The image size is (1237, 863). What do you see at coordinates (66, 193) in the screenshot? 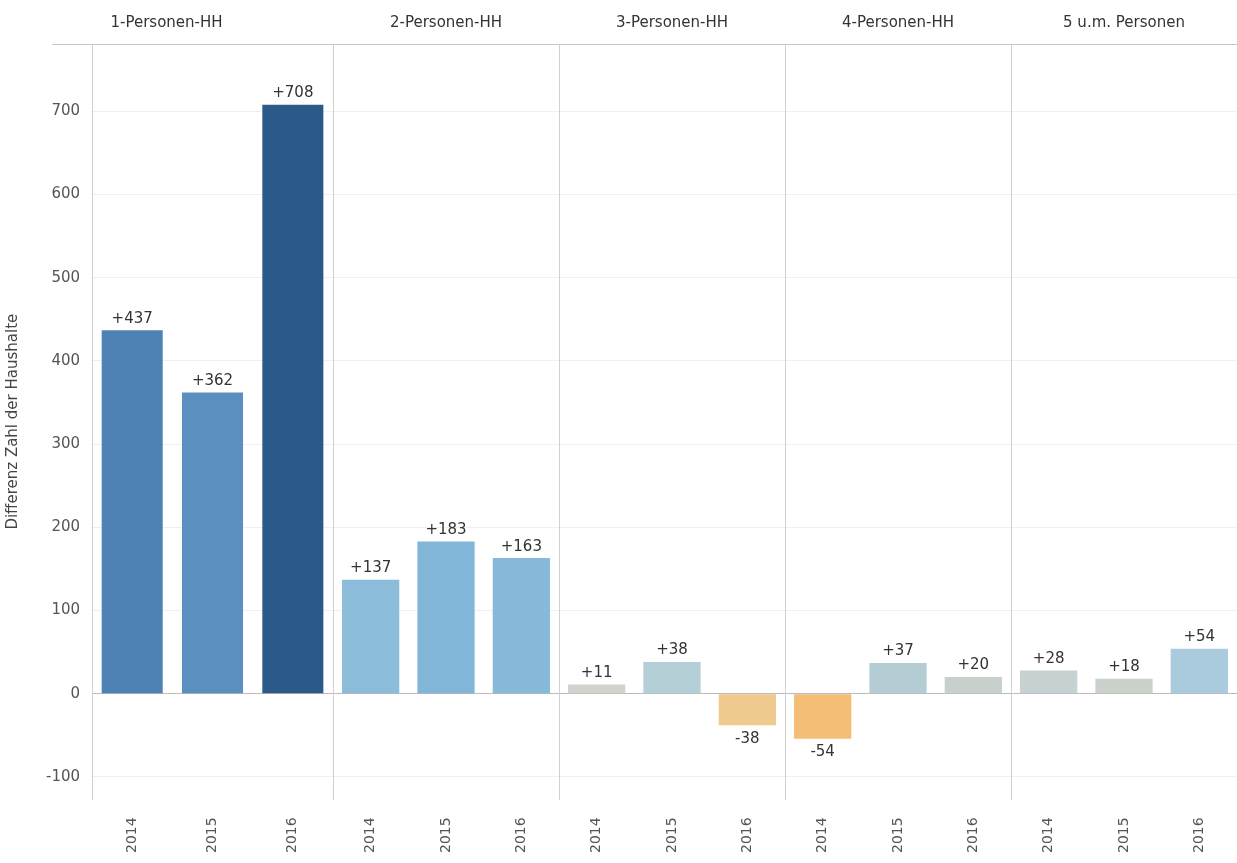
I see `y-tick-label: 600` at bounding box center [66, 193].